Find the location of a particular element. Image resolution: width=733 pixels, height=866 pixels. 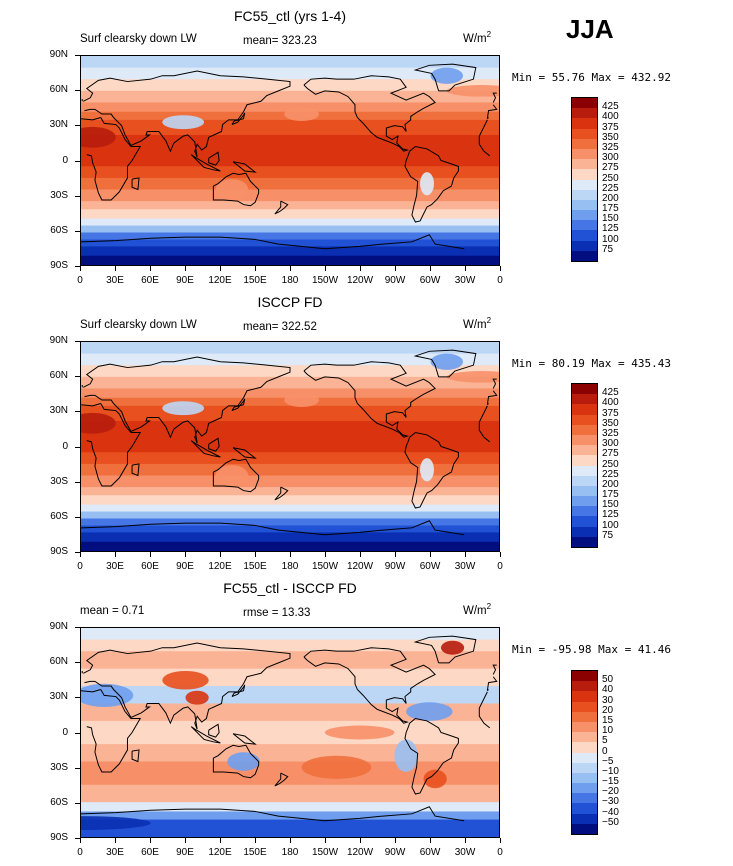

colorbar is located at coordinates (584, 465).